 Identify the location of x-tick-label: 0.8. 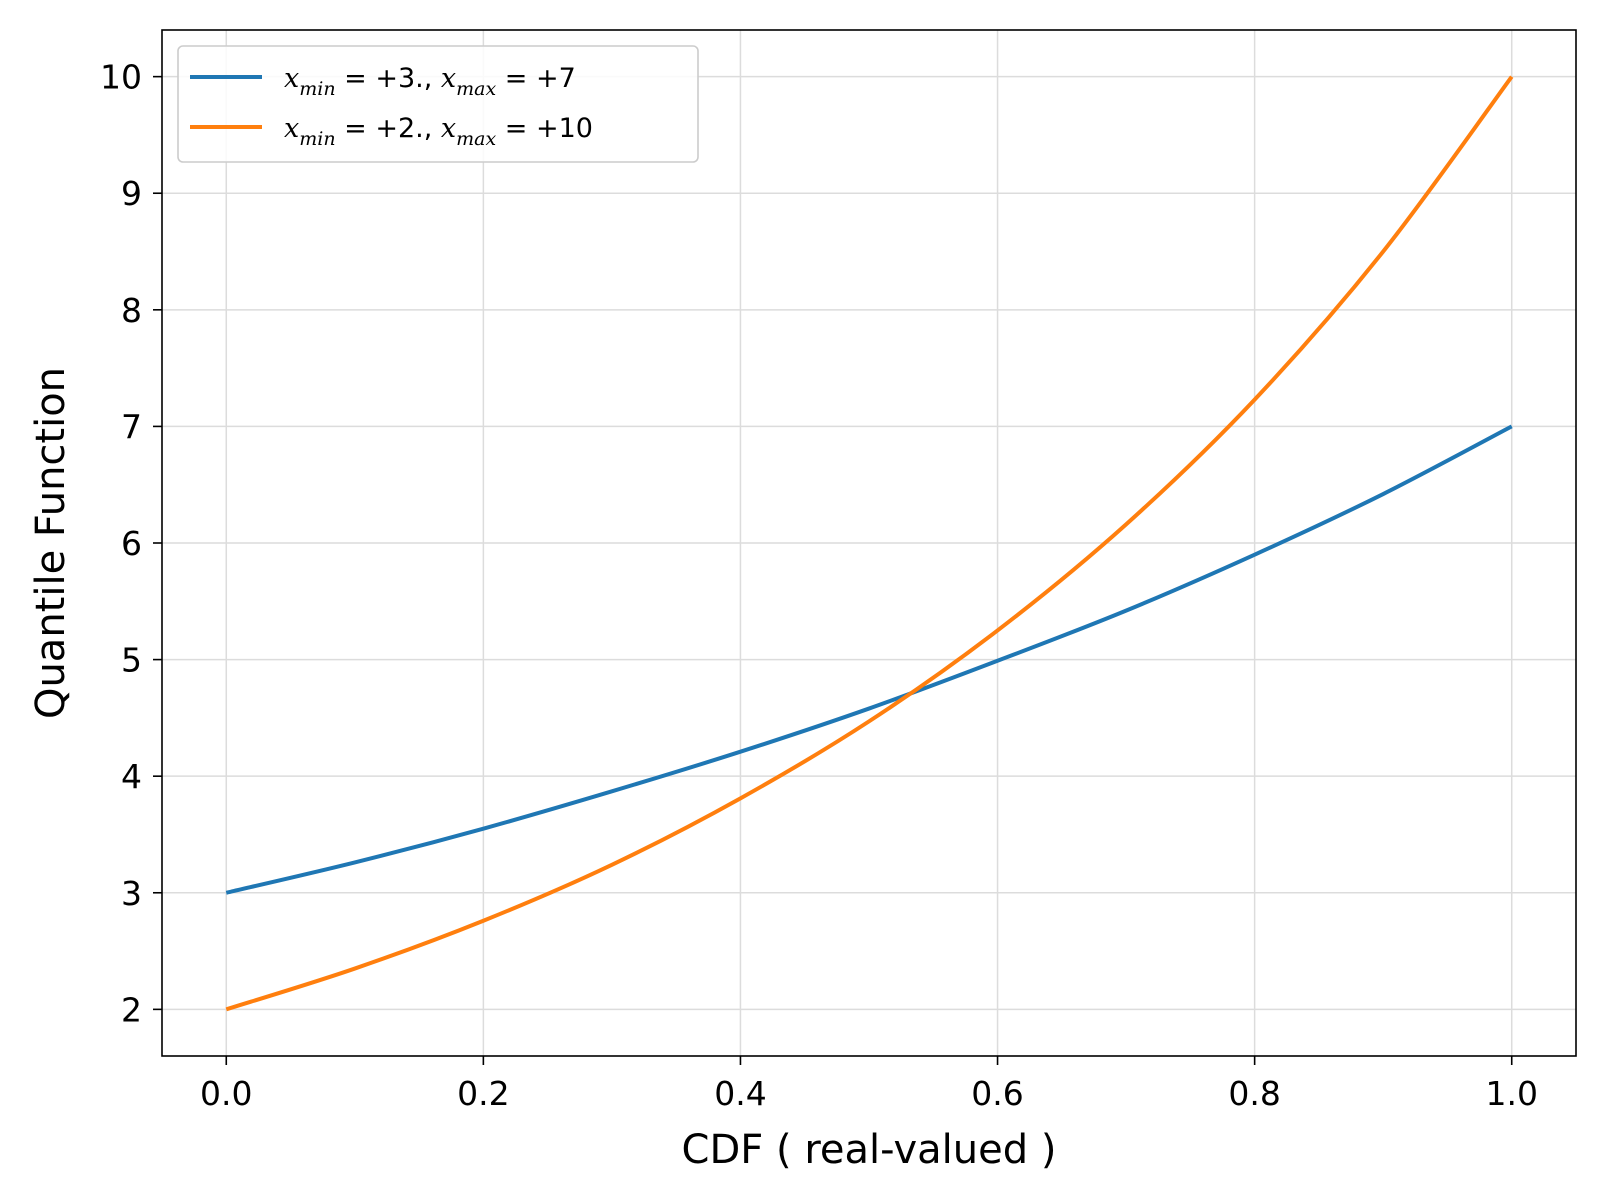
(1254, 1093).